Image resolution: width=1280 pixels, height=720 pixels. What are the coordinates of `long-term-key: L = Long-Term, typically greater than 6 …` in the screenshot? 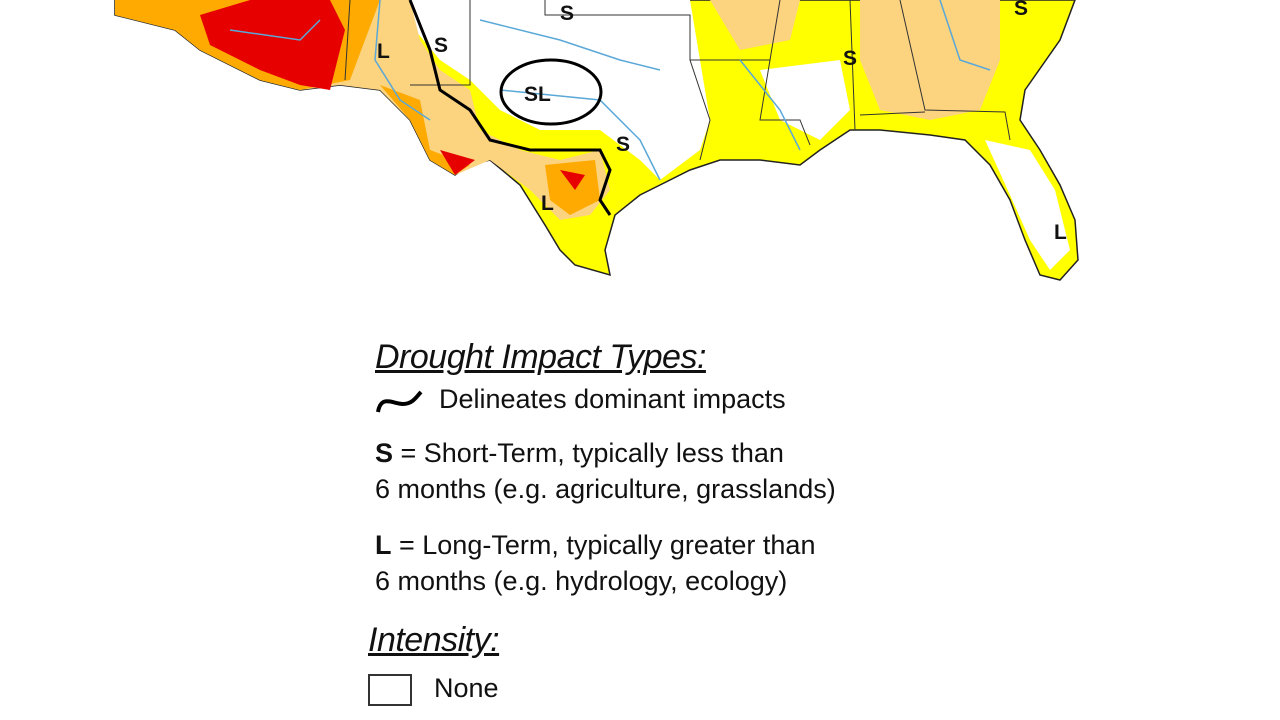 It's located at (671, 563).